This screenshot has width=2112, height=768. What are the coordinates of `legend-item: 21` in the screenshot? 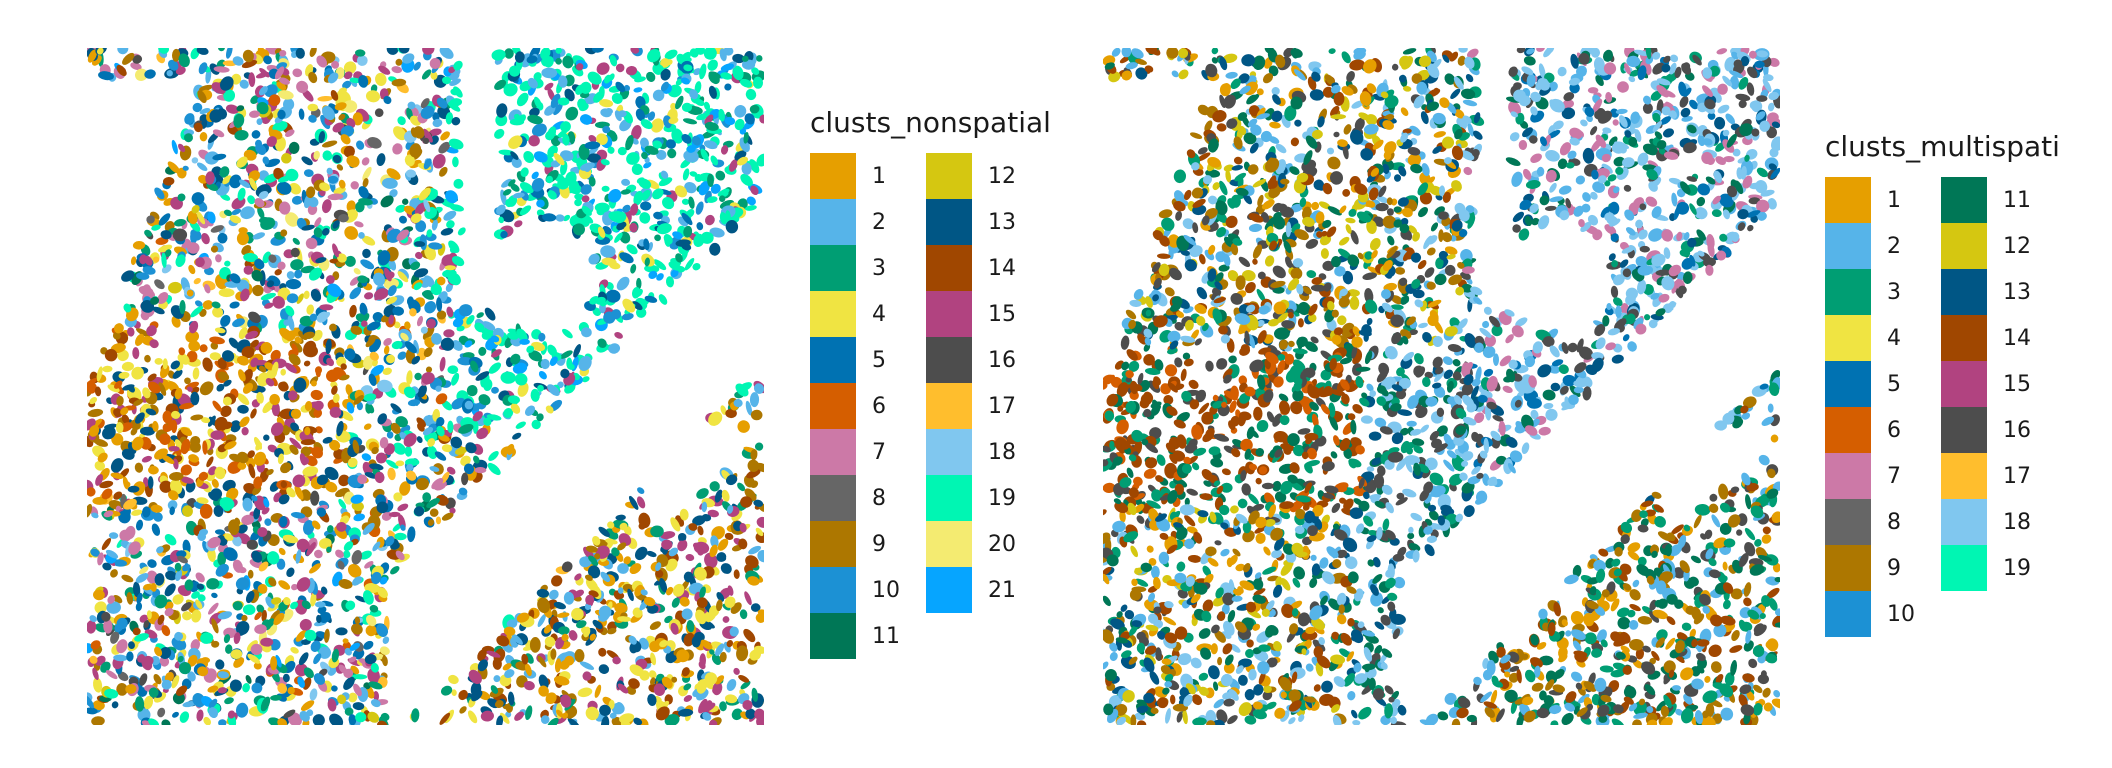 It's located at (975, 590).